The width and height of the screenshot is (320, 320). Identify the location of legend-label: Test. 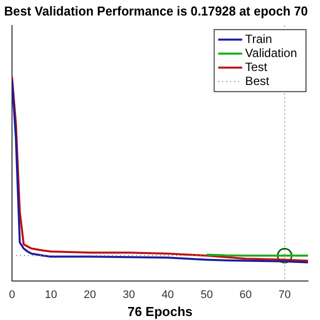
(256, 67).